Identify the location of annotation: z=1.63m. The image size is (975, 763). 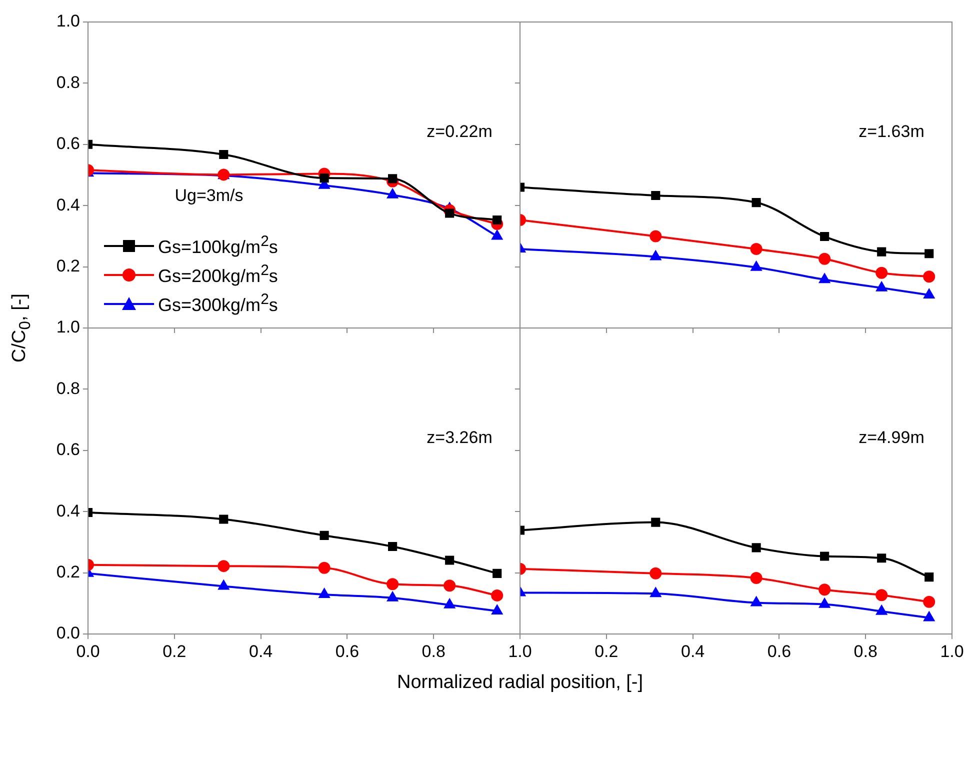
(891, 131).